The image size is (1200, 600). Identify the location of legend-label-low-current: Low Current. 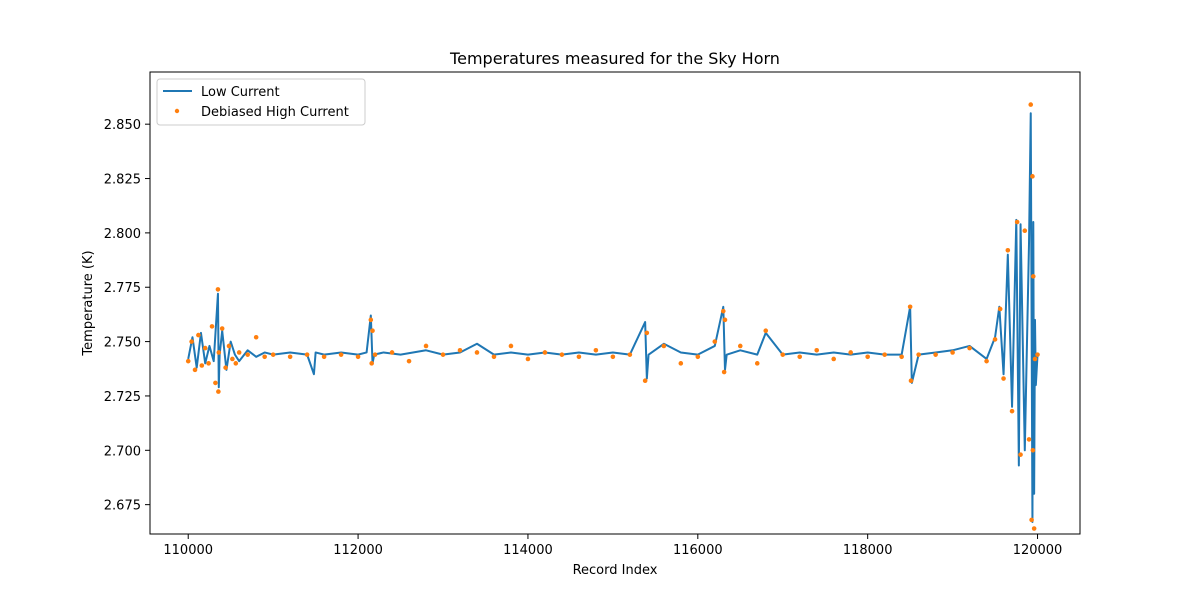
(240, 92).